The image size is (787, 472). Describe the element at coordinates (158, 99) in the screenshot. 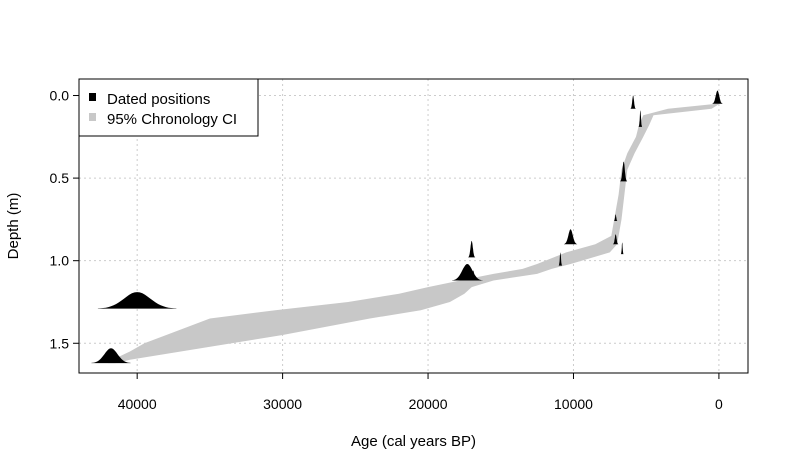

I see `legend-label-dated: Dated positions` at that location.